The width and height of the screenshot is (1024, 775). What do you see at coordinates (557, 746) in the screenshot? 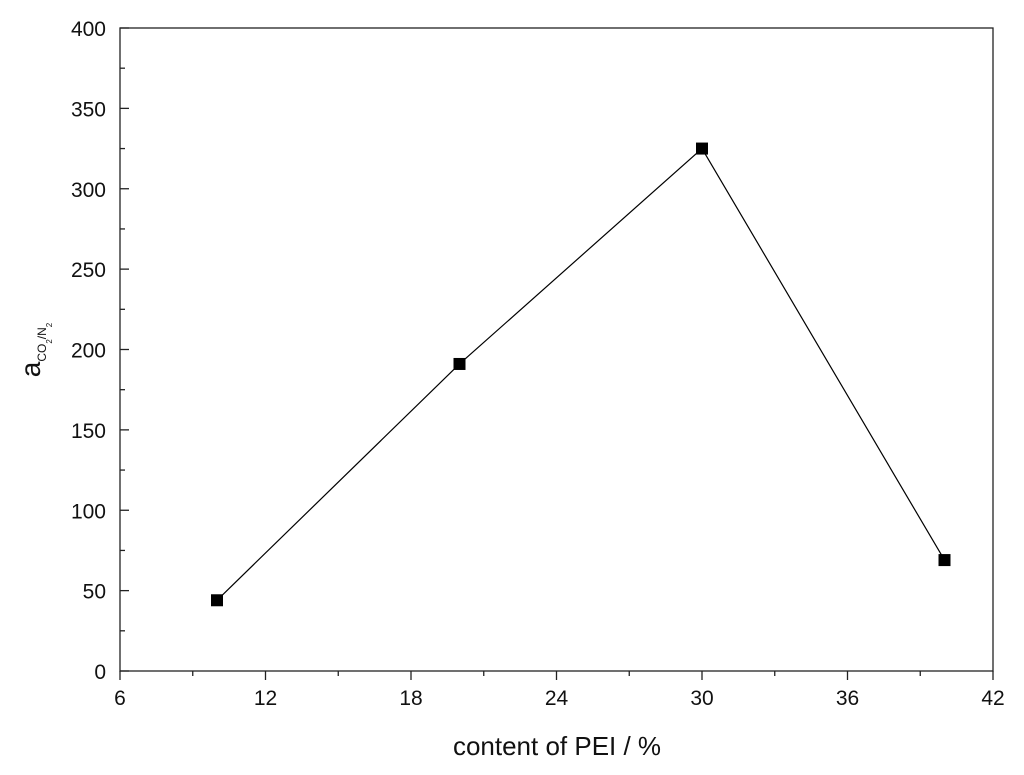
I see `x-axis-title: content of PEI / %` at bounding box center [557, 746].